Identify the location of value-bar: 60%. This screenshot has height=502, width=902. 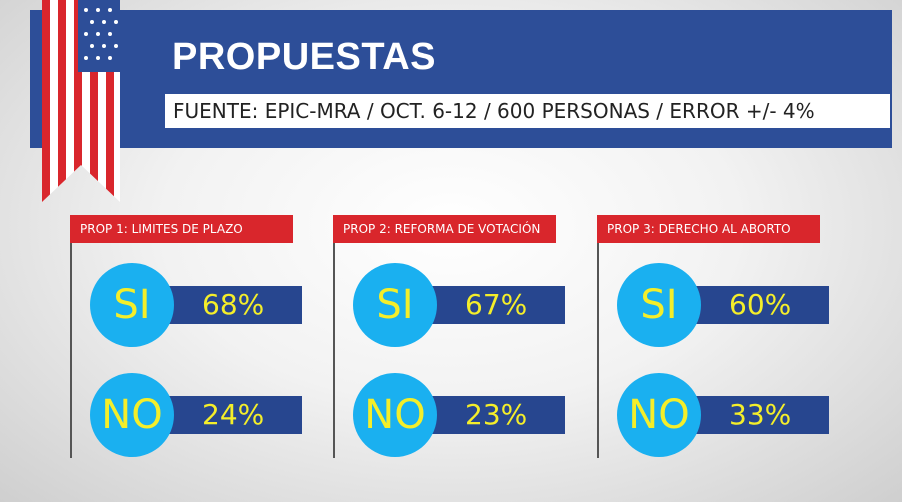
(758, 305).